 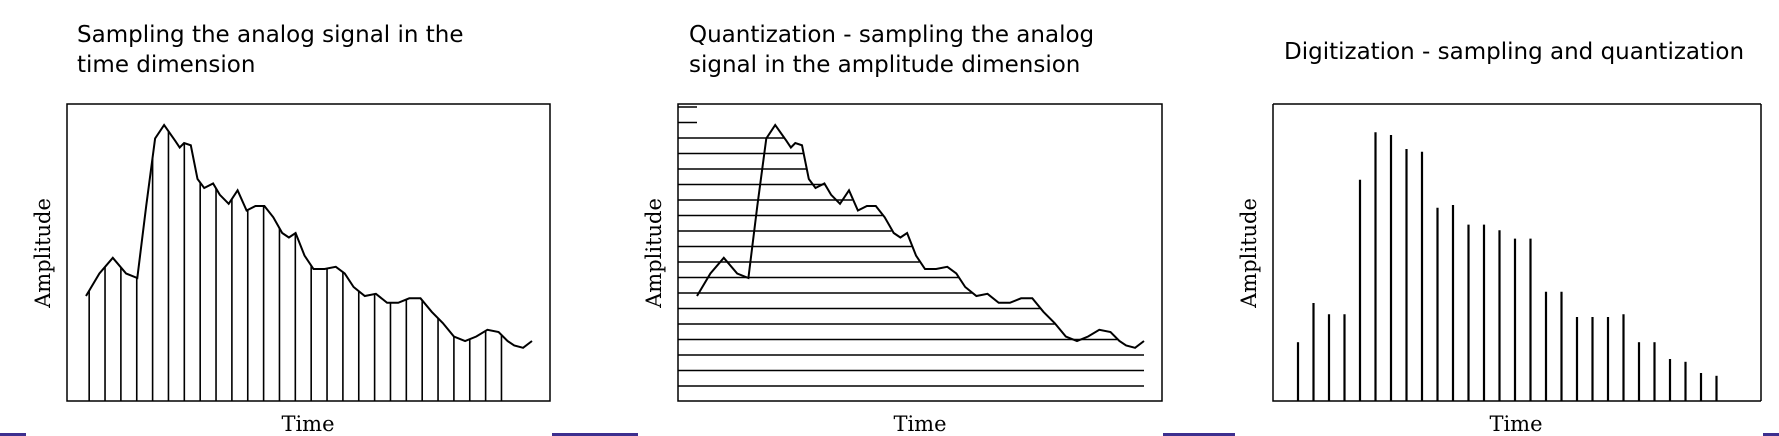 What do you see at coordinates (307, 424) in the screenshot?
I see `panel-1-xlabel: Time` at bounding box center [307, 424].